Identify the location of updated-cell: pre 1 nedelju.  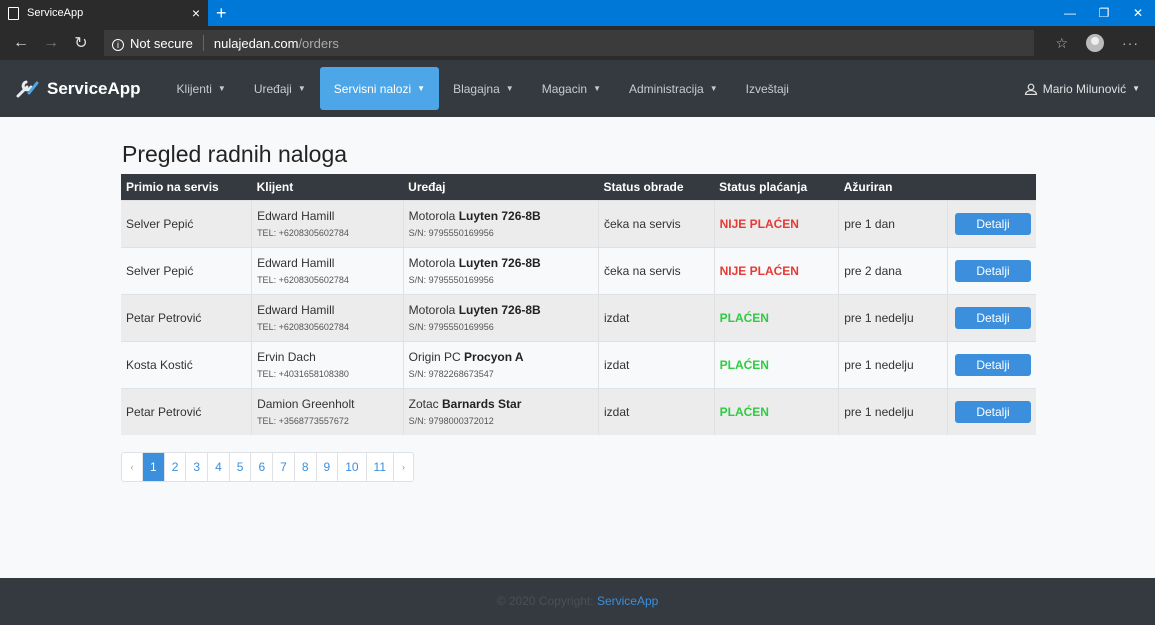
(893, 317).